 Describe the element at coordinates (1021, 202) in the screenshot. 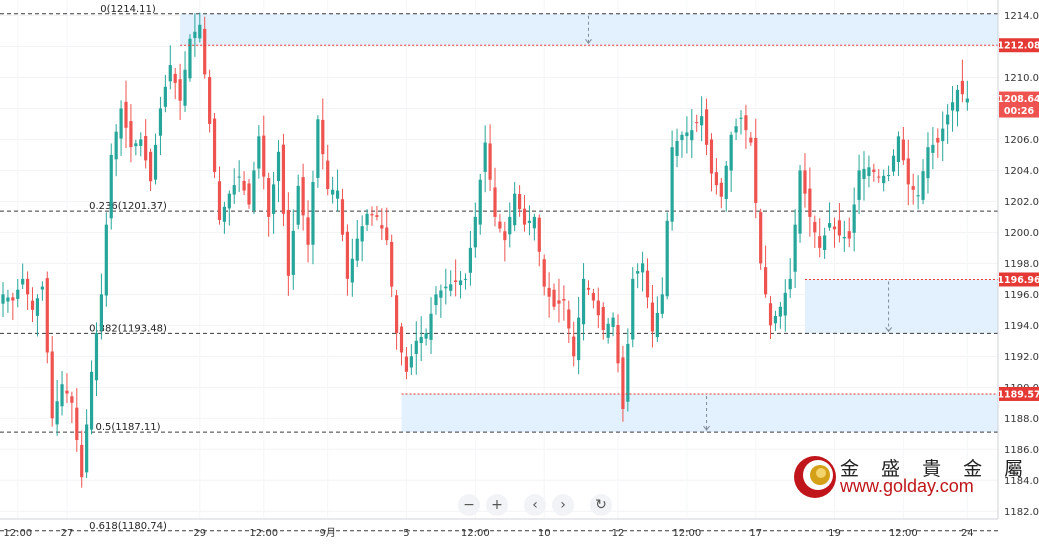

I see `y-tick-label: 1202.00` at that location.